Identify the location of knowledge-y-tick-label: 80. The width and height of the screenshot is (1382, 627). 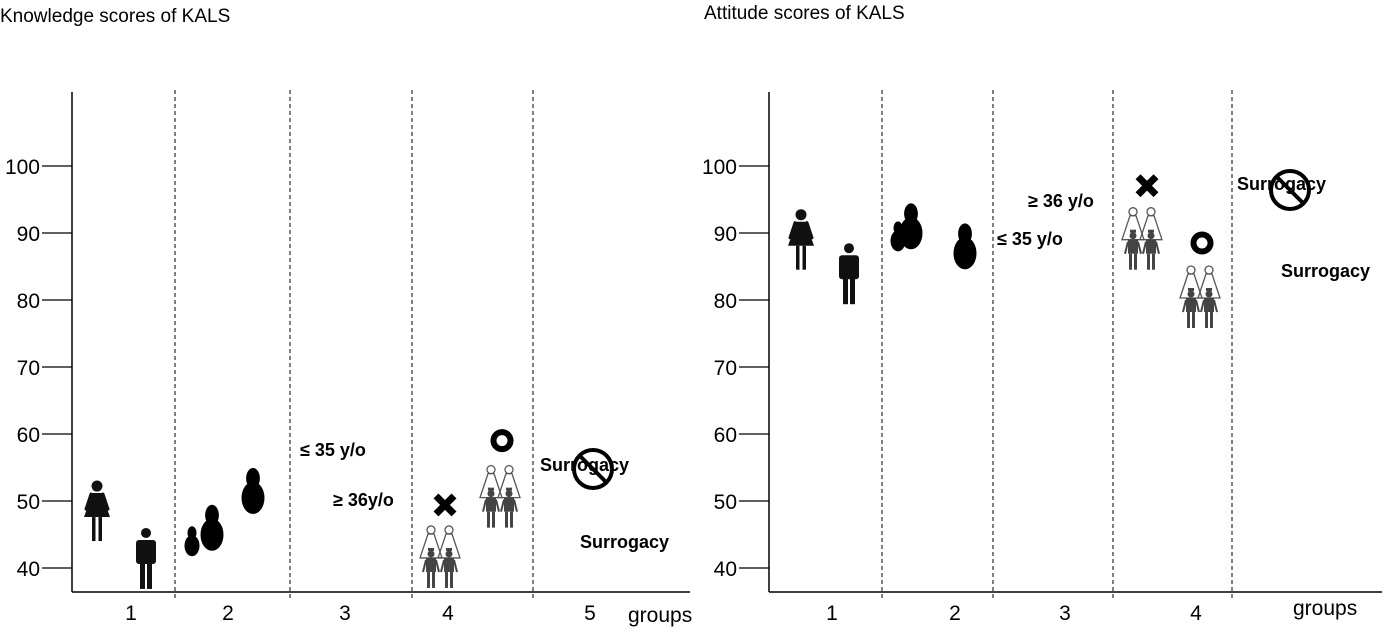
(28, 301).